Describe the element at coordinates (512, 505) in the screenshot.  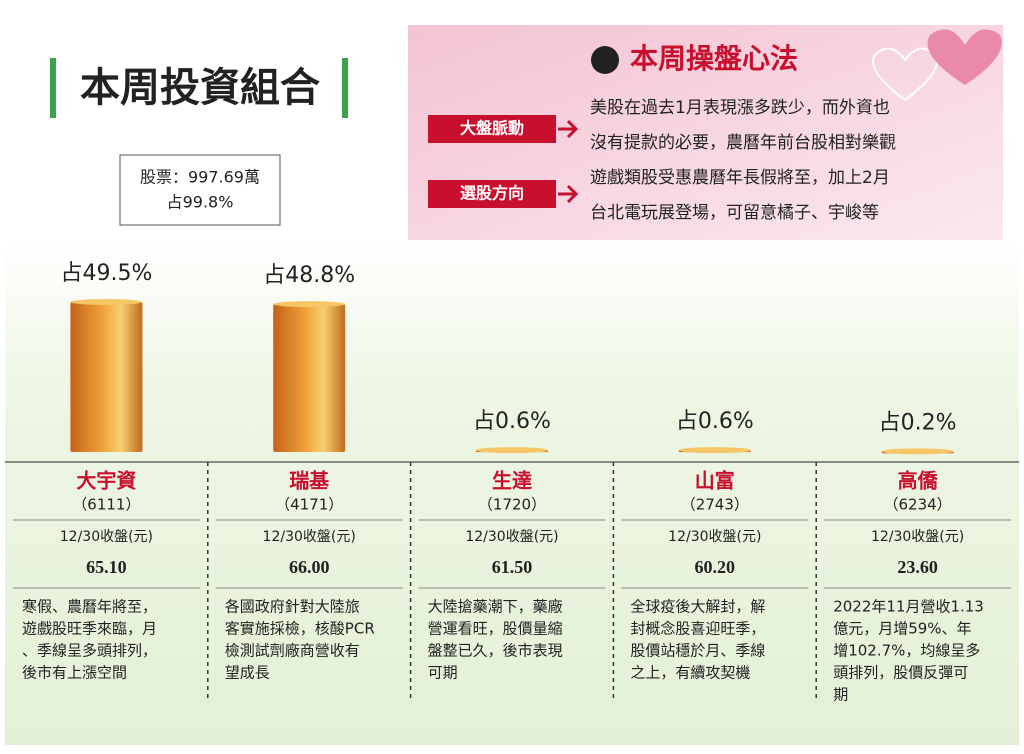
I see `stock-code: （1720）` at that location.